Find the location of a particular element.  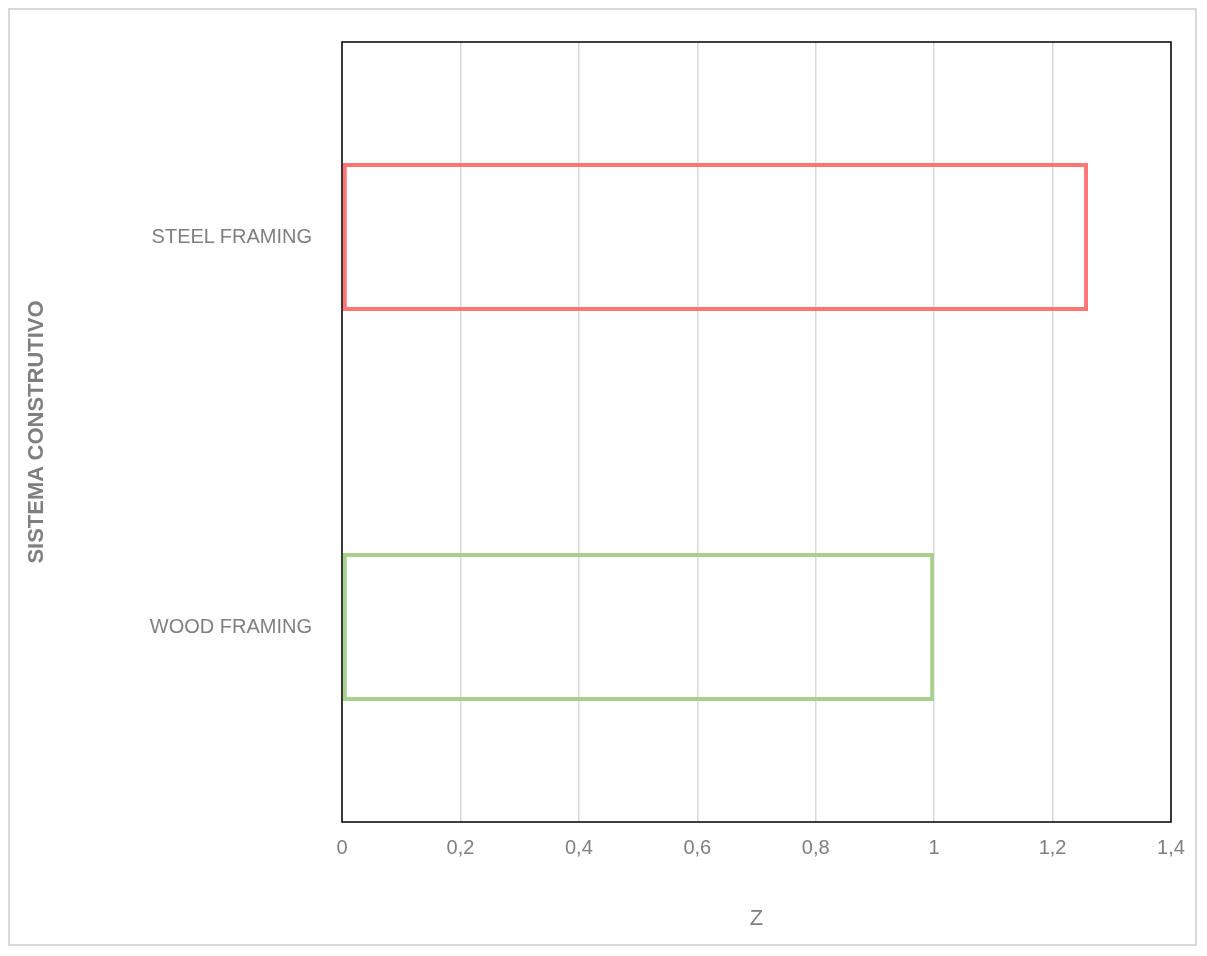

x-tick-label: 0,4 is located at coordinates (578, 846).